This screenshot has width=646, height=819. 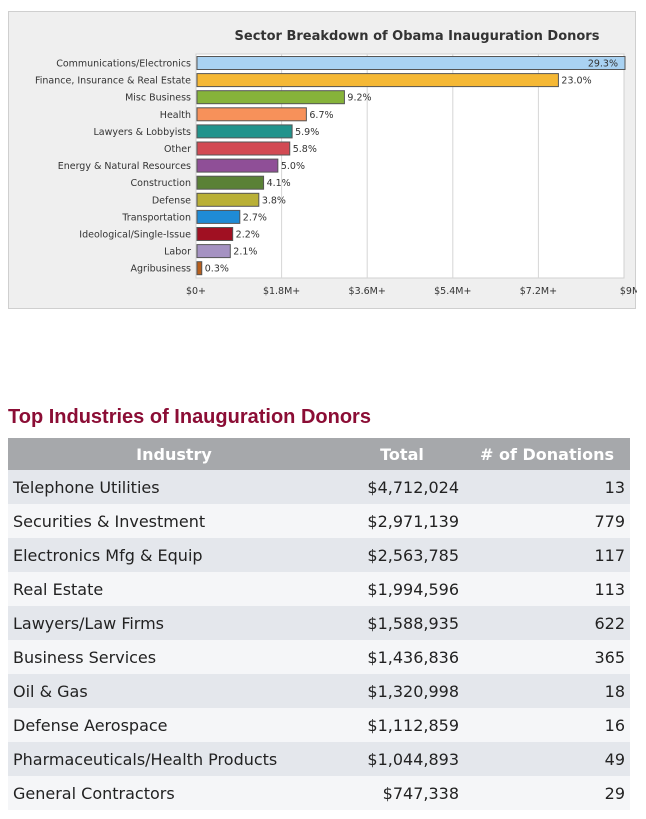 I want to click on cell-donations: 779, so click(x=547, y=521).